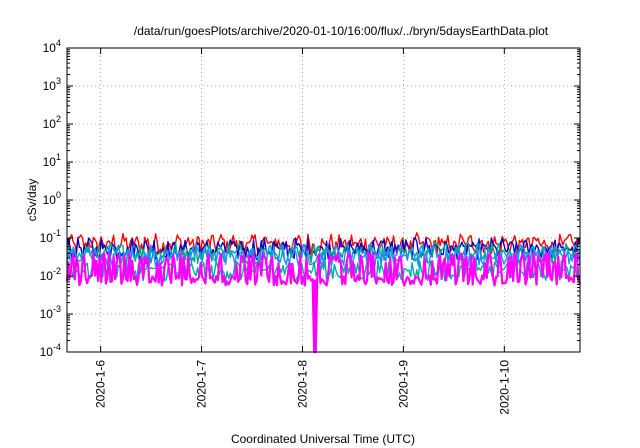 The image size is (640, 448). I want to click on y-tick-label: 10⁻¹, so click(50, 236).